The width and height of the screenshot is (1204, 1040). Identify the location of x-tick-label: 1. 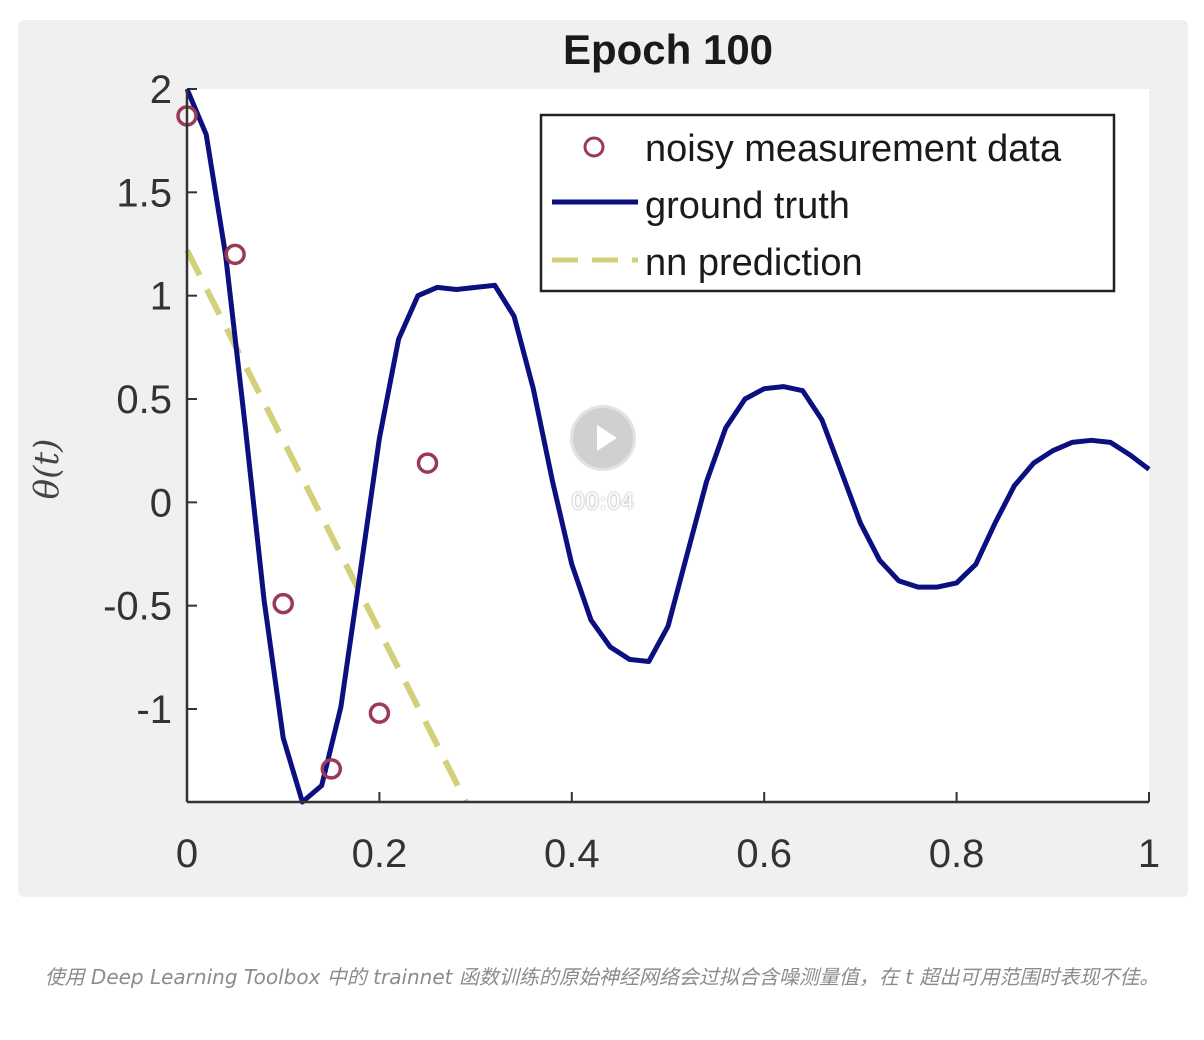
(1149, 854).